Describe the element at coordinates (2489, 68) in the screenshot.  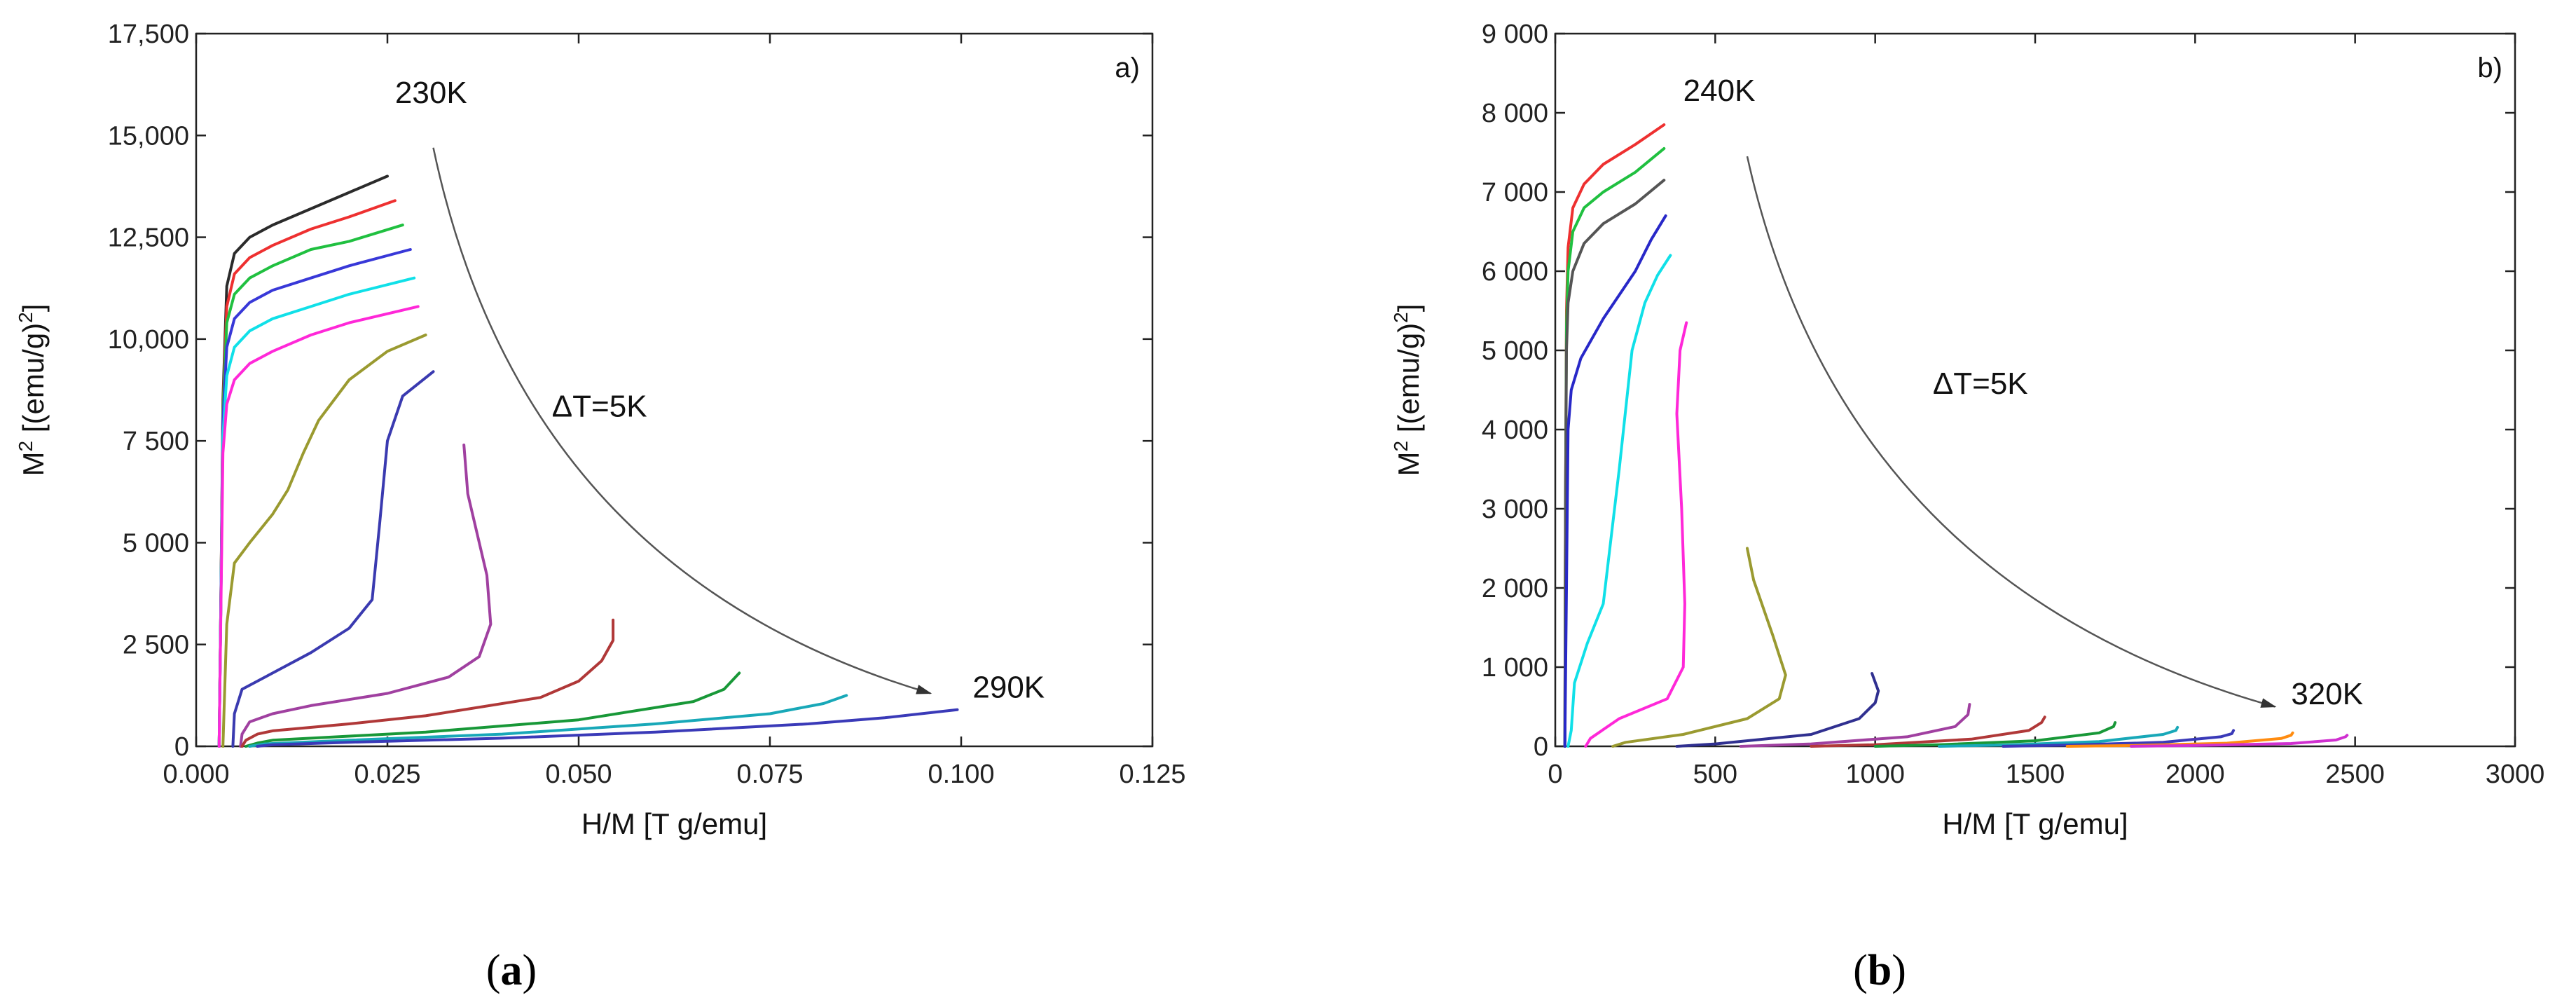
I see `panel-corner-label: b)` at that location.